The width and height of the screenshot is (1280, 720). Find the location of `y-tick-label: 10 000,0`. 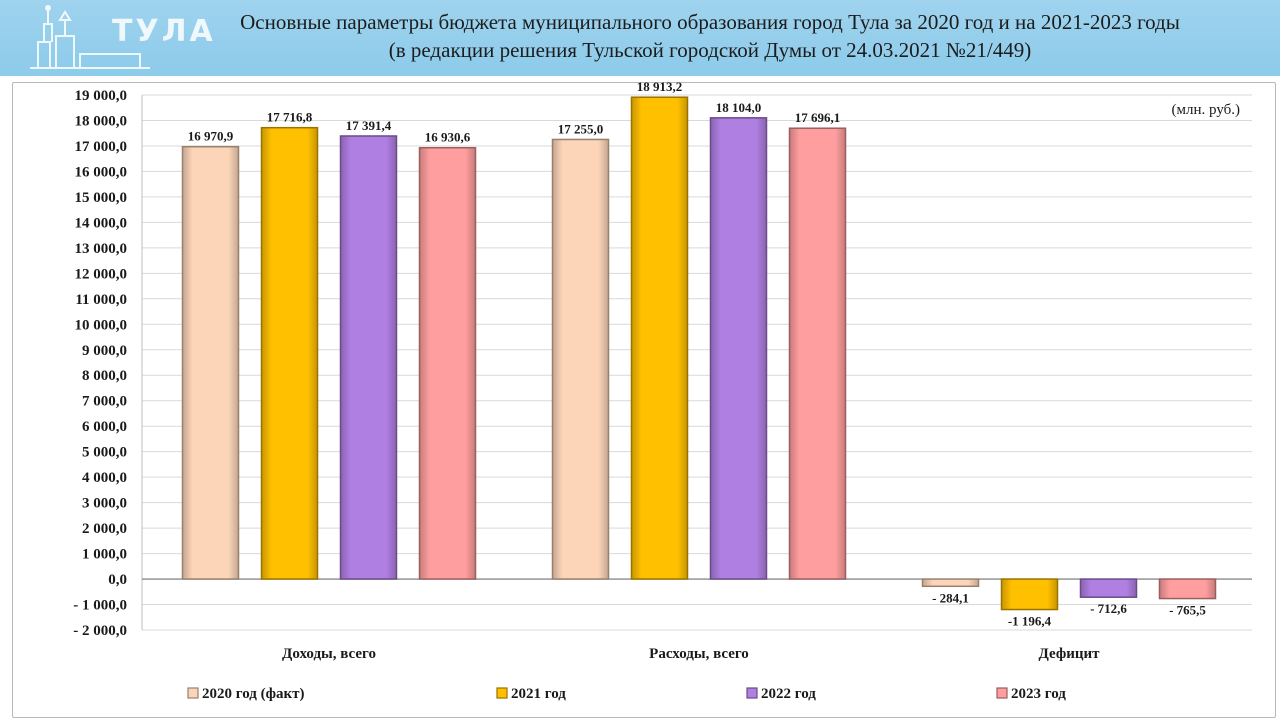

y-tick-label: 10 000,0 is located at coordinates (101, 325).